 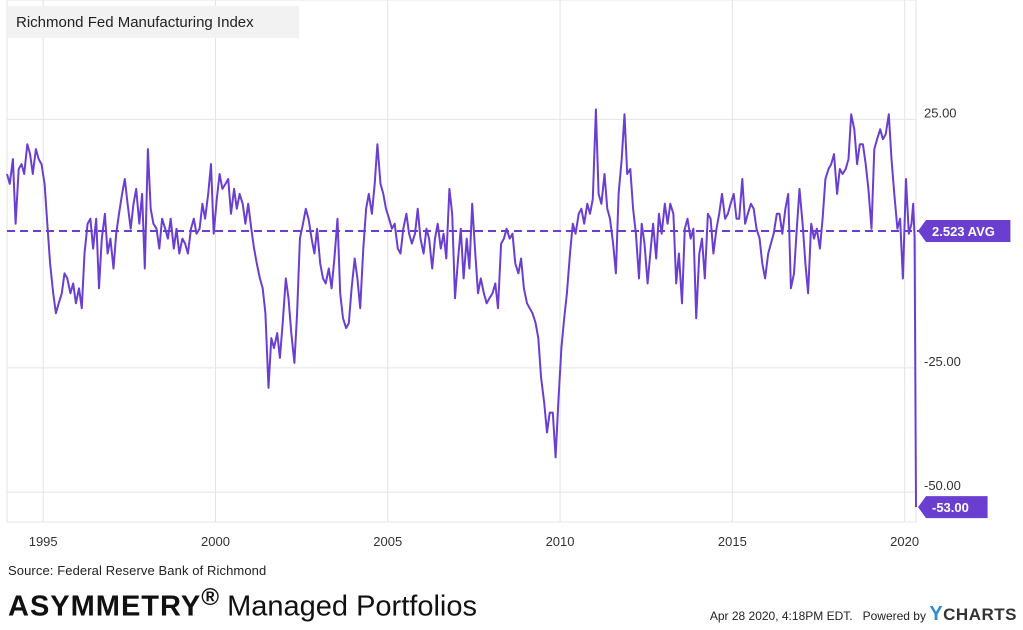 What do you see at coordinates (210, 597) in the screenshot?
I see `brand-registered-mark: ®` at bounding box center [210, 597].